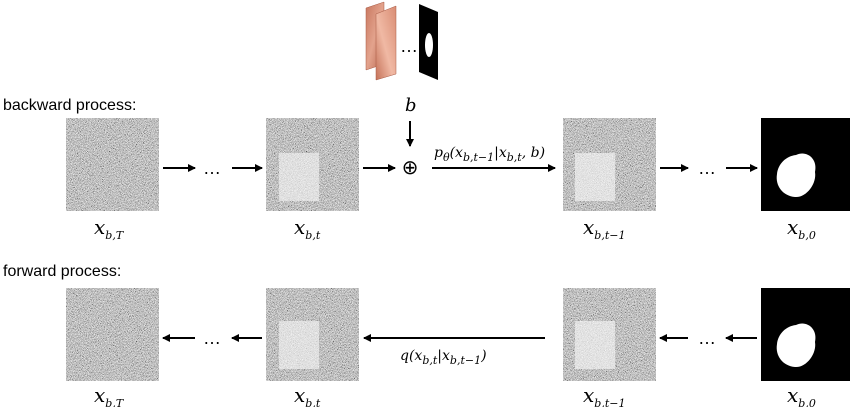  I want to click on forward-transition-label: q(xb,t|xb,t−1), so click(443, 357).